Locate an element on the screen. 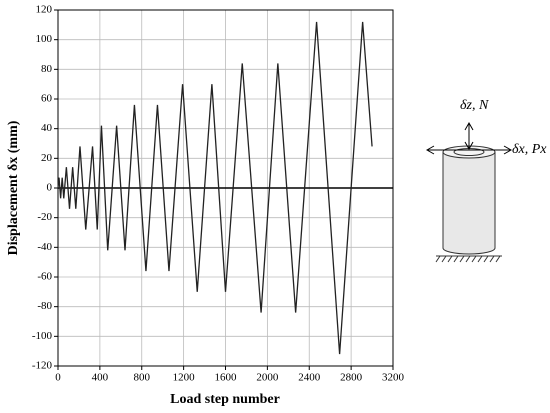 The width and height of the screenshot is (550, 413). x-axis-label: Load step number is located at coordinates (225, 399).